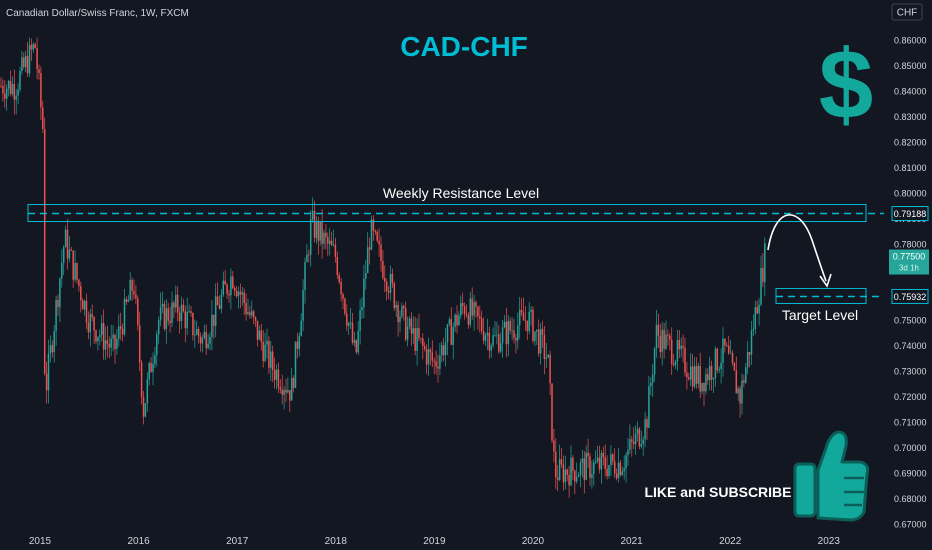  What do you see at coordinates (434, 541) in the screenshot?
I see `time-axis: 2015 2016 2017 2018 2019 2020 2021 2022 2023` at bounding box center [434, 541].